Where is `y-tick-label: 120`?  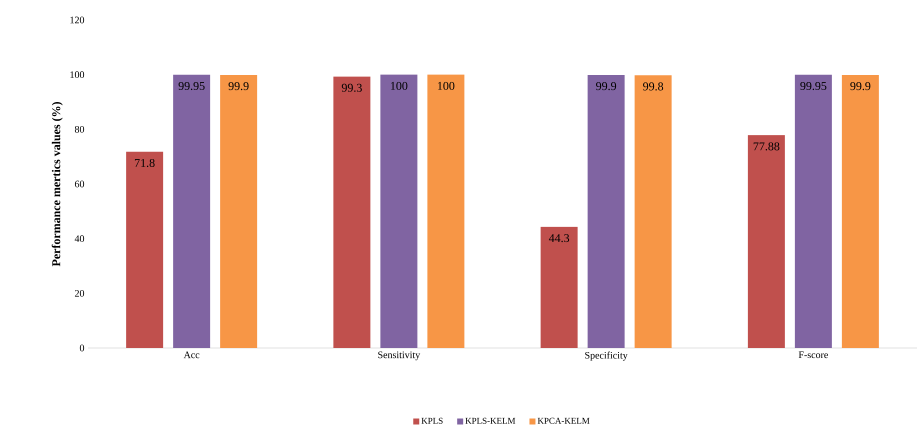
y-tick-label: 120 is located at coordinates (77, 20).